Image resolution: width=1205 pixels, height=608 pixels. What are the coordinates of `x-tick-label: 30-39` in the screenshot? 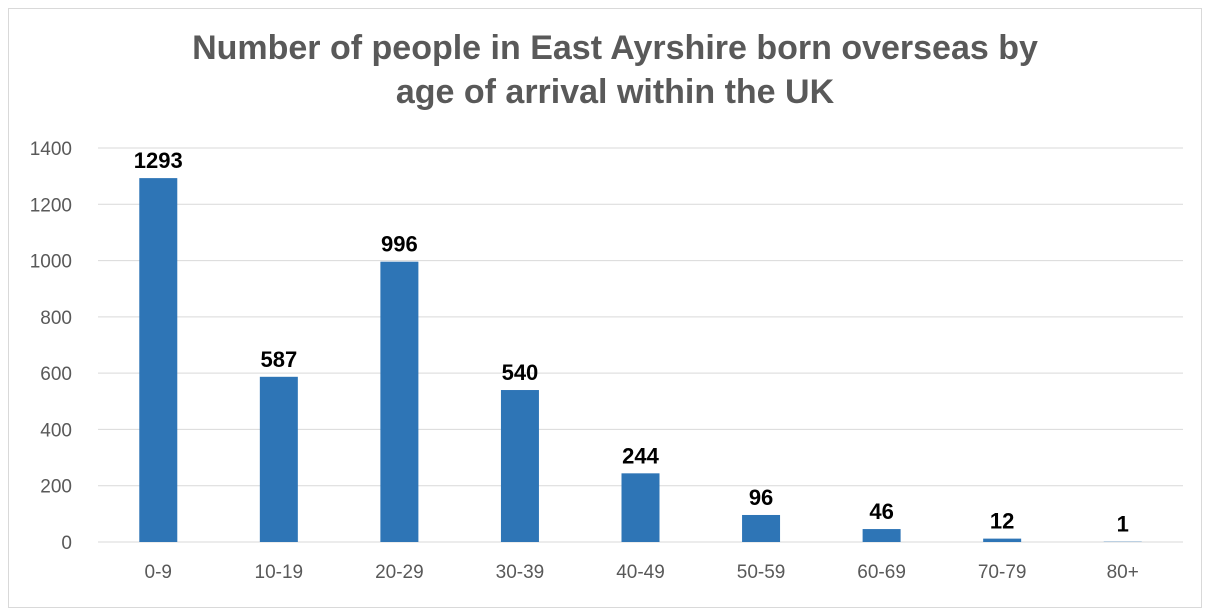 It's located at (520, 572).